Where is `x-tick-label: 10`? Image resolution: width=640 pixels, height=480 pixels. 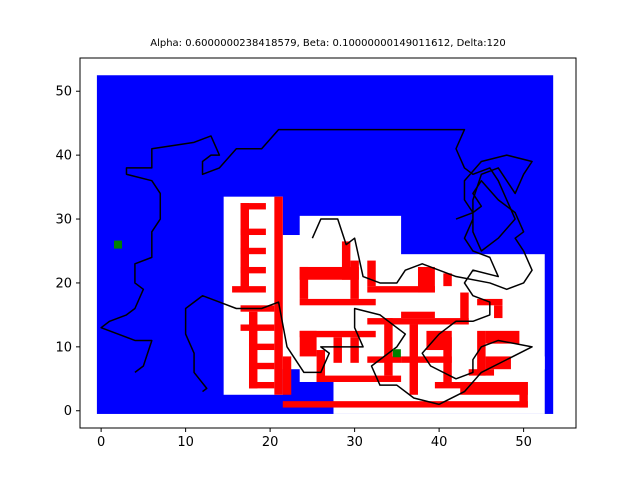
x-tick-label: 10 is located at coordinates (185, 442).